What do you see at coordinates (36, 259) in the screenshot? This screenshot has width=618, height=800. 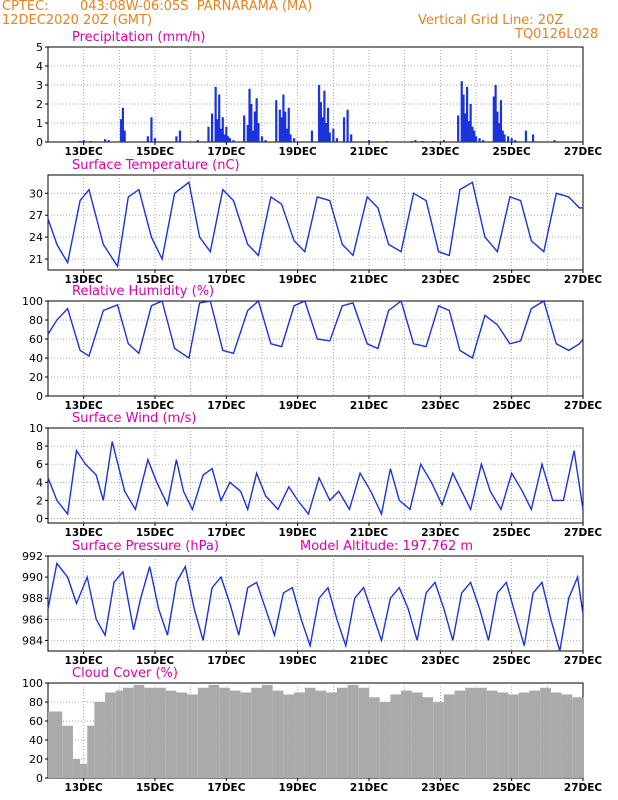 I see `y-tick-label: 21` at bounding box center [36, 259].